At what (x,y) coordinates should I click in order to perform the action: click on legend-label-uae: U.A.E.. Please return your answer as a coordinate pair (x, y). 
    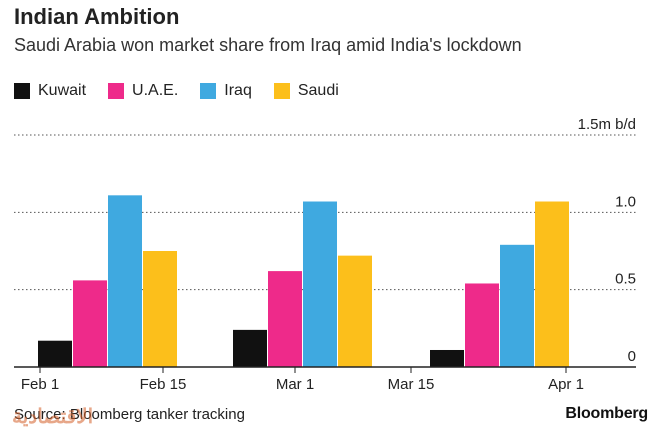
    Looking at the image, I should click on (155, 90).